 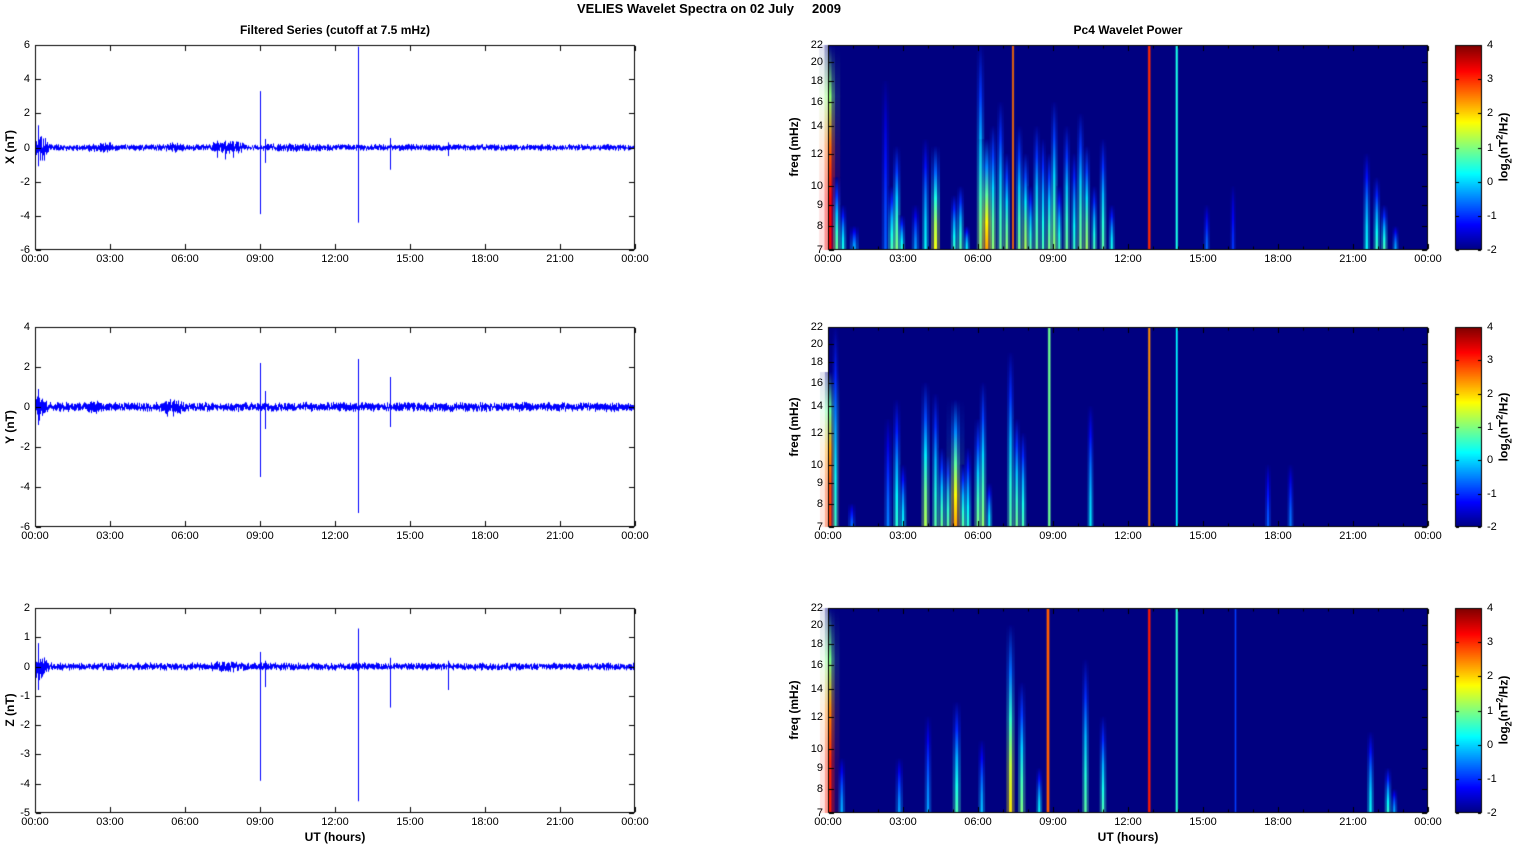 I want to click on y-tick-label: -5, so click(x=25, y=813).